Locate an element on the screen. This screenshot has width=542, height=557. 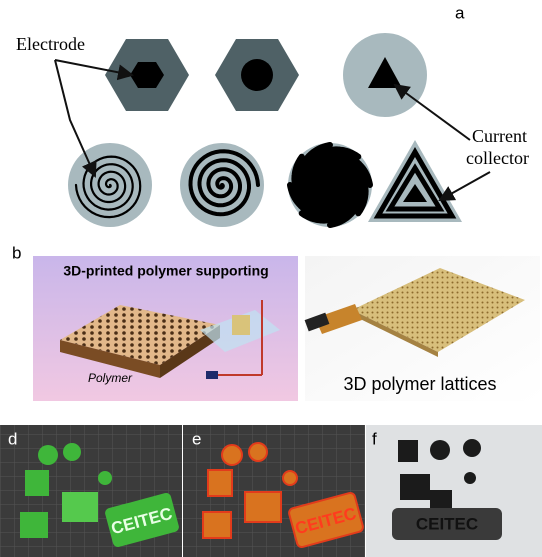
spirals is located at coordinates (223, 185).